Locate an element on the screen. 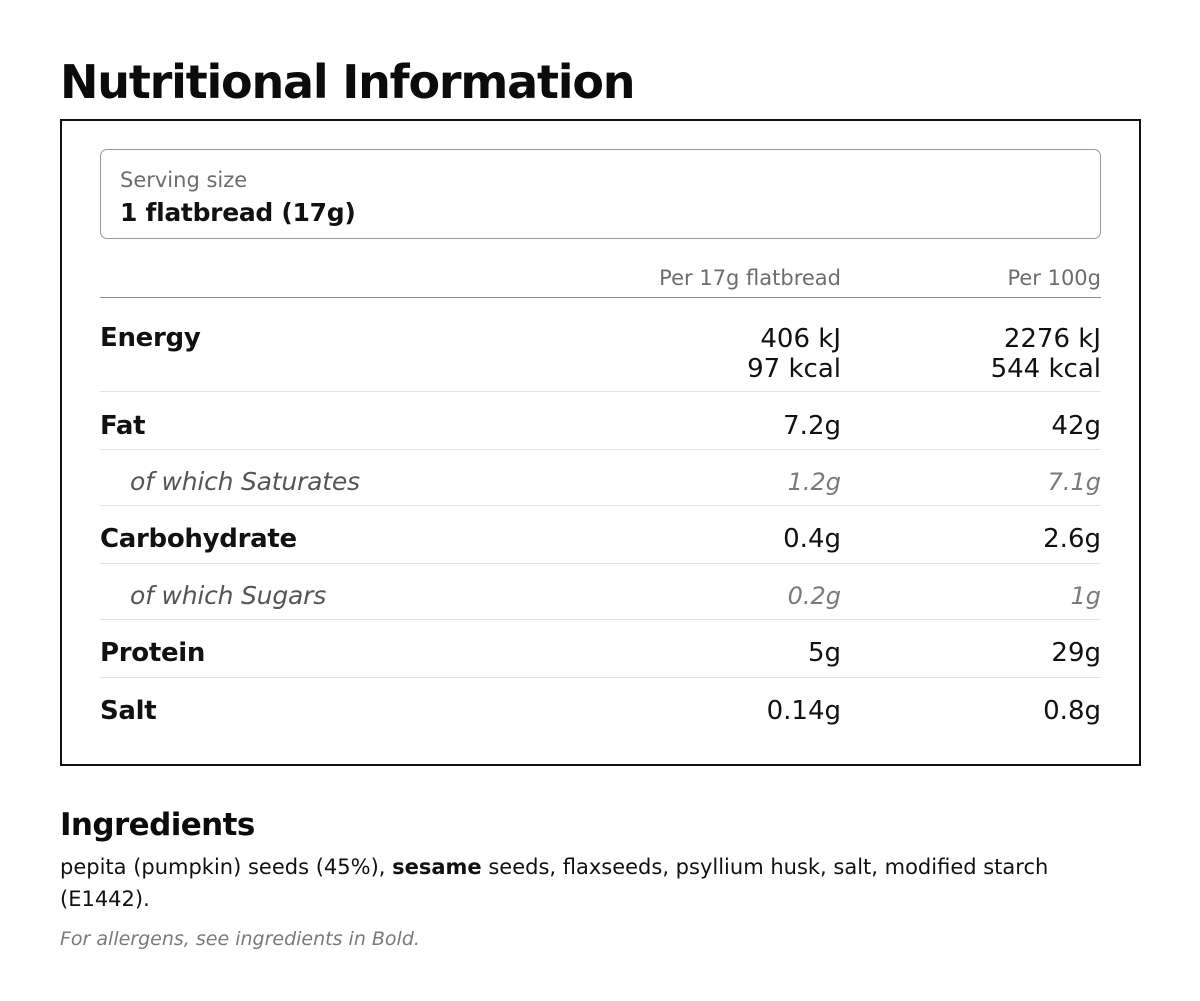  nutrient-value-per-serving: 0.2g is located at coordinates (814, 596).